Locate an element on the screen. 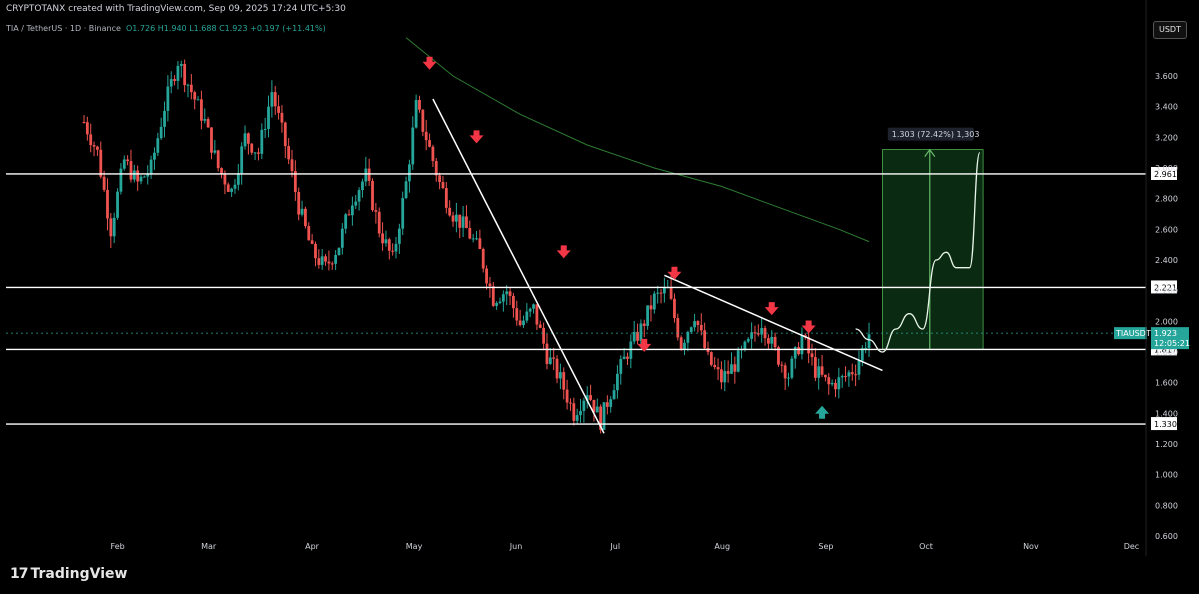 The width and height of the screenshot is (1199, 594). x-tick-label: Nov is located at coordinates (1031, 546).